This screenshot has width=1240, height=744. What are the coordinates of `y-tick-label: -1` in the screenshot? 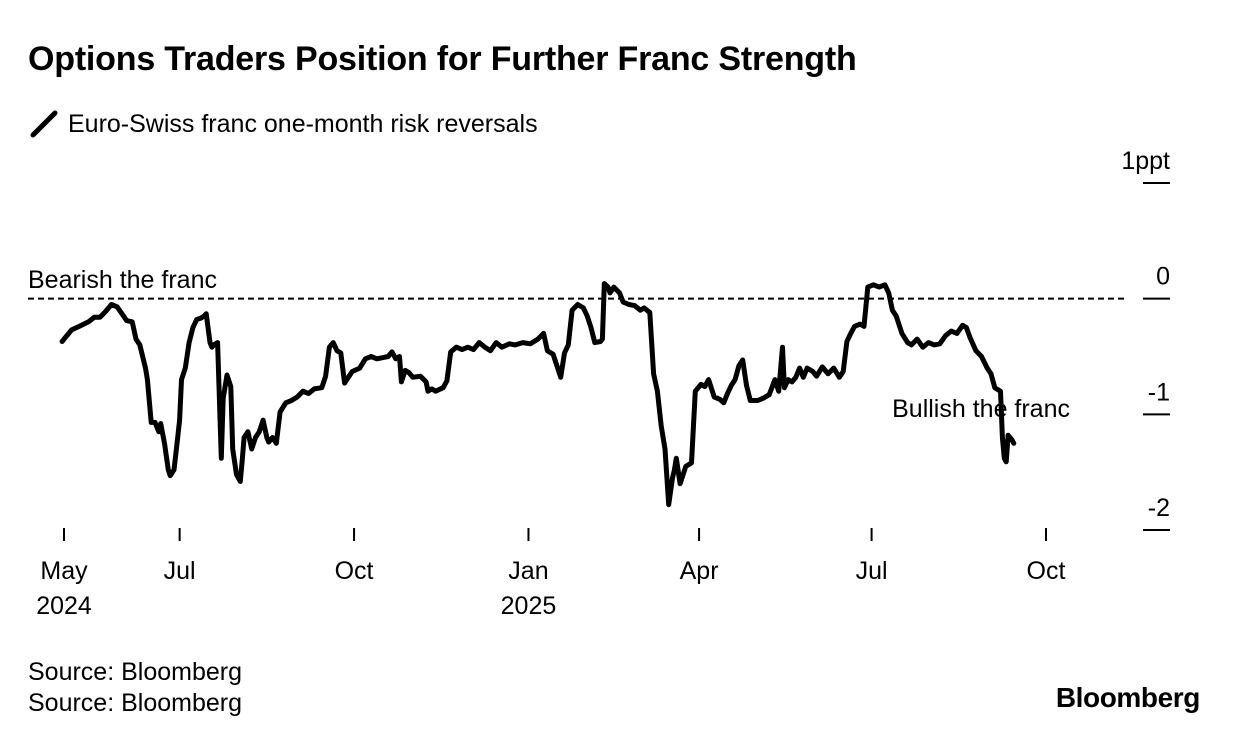 It's located at (1159, 392).